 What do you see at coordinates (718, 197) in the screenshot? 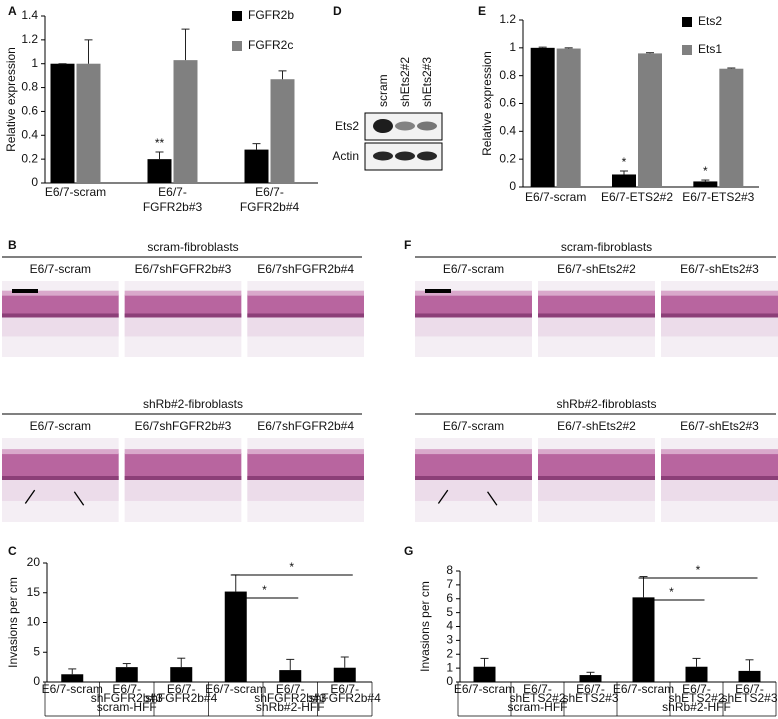
I see `x-tick-label: E6/7-ETS2#3` at bounding box center [718, 197].